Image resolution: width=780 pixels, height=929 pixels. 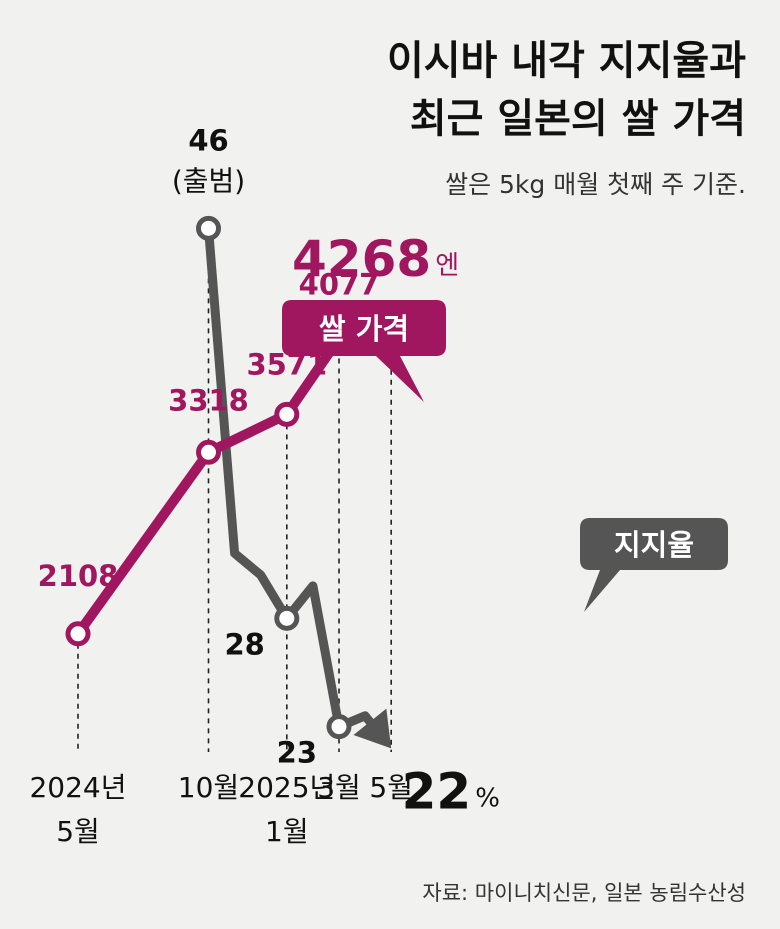 What do you see at coordinates (595, 184) in the screenshot?
I see `chart-subtitle: 쌀은 5kg 매월 첫째 주 기준.` at bounding box center [595, 184].